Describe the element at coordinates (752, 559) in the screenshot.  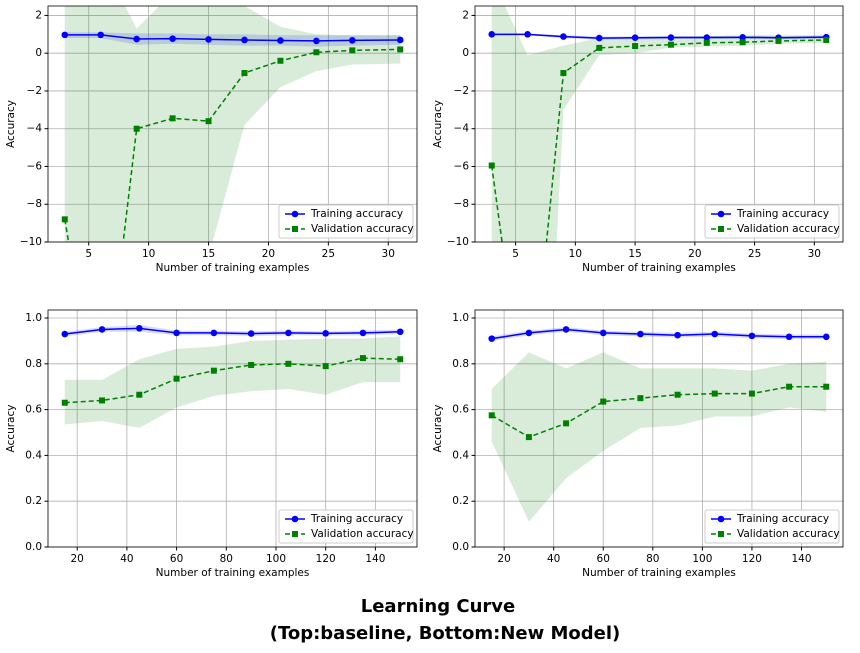
I see `x-tick-label: 120` at that location.